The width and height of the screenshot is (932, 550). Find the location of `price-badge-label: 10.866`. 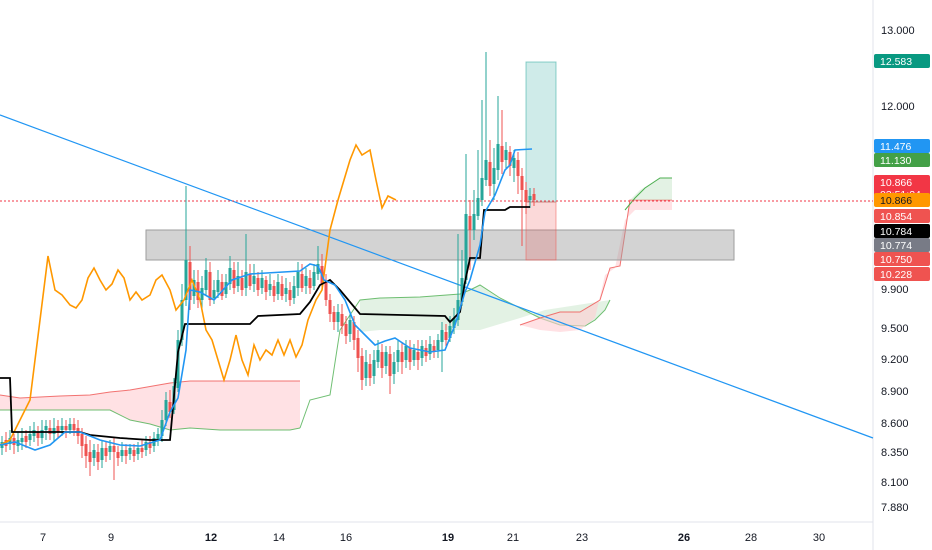

price-badge-label: 10.866 is located at coordinates (896, 201).